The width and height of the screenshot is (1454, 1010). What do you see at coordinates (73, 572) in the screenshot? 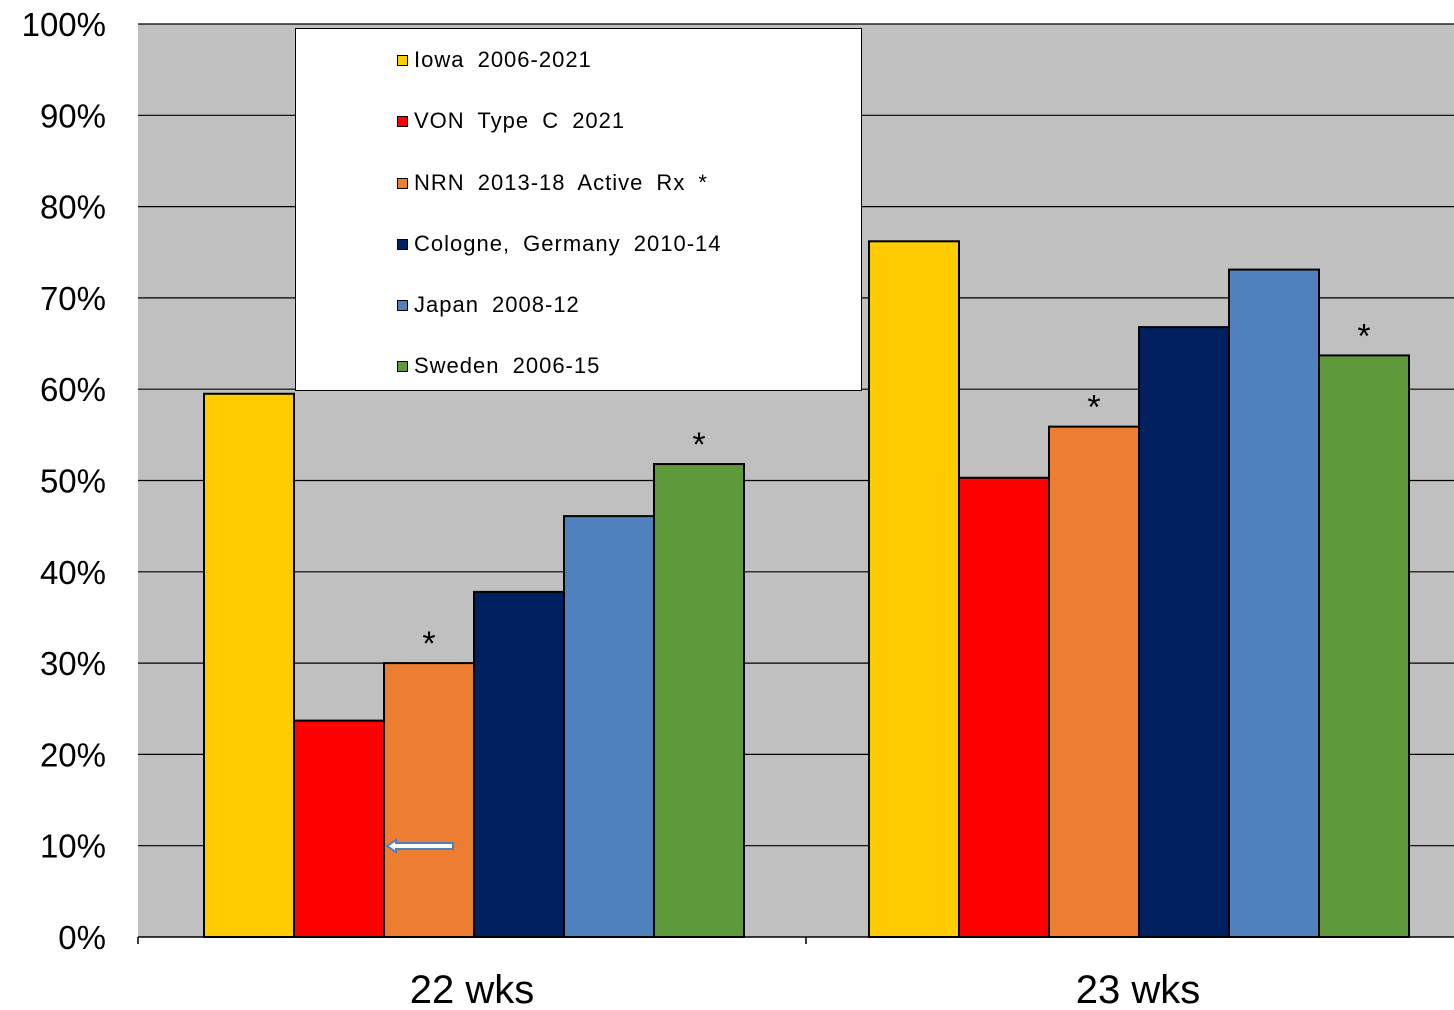
I see `y-tick-label: 40%` at bounding box center [73, 572].